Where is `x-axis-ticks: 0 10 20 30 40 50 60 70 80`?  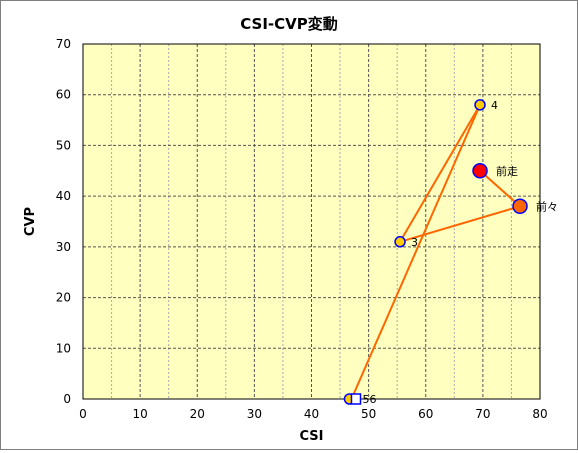
x-axis-ticks: 0 10 20 30 40 50 60 70 80 is located at coordinates (313, 414).